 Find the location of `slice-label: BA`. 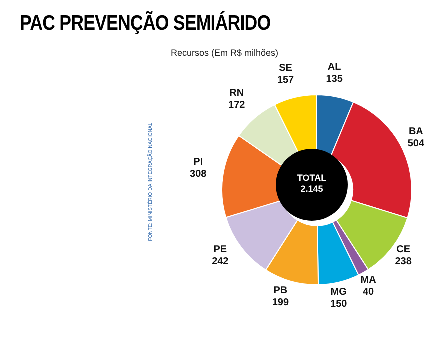

slice-label: BA is located at coordinates (416, 132).